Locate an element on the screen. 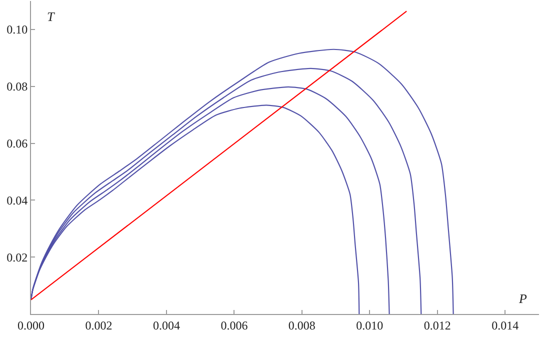  x-tick-label: 0.012 is located at coordinates (437, 325).